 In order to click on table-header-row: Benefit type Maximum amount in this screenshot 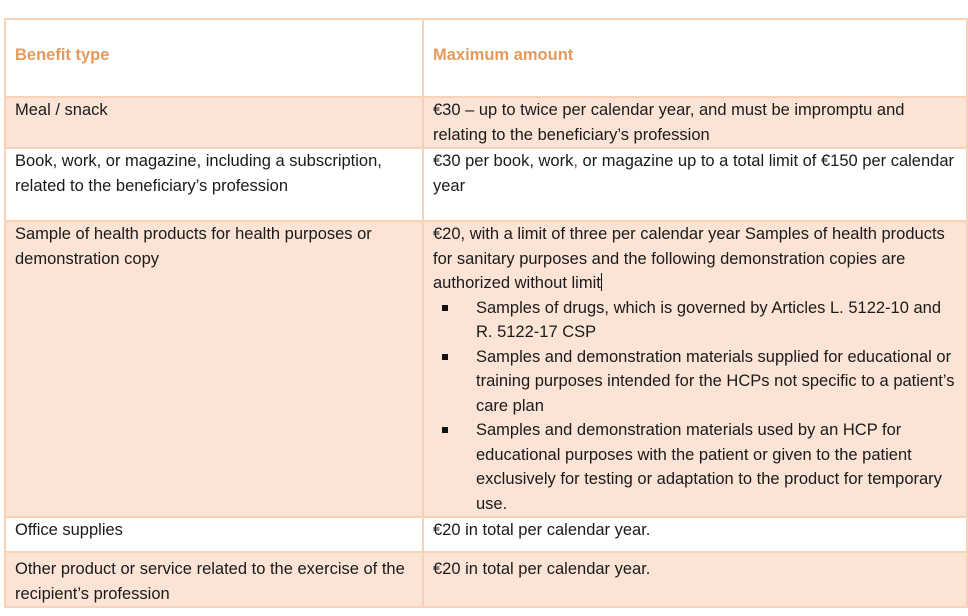, I will do `click(486, 58)`.